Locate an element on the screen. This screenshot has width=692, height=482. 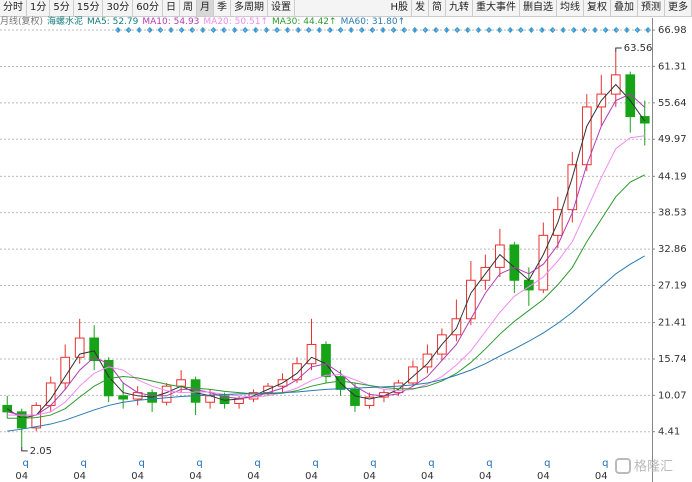
period-label: 月线(复权) is located at coordinates (22, 22).